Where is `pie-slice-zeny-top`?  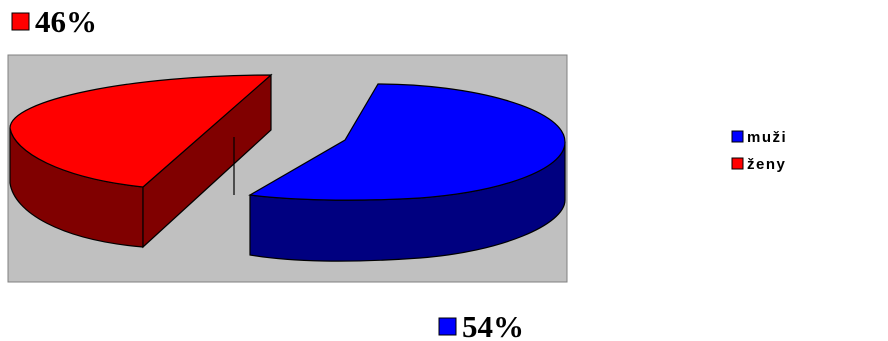
pie-slice-zeny-top is located at coordinates (141, 131).